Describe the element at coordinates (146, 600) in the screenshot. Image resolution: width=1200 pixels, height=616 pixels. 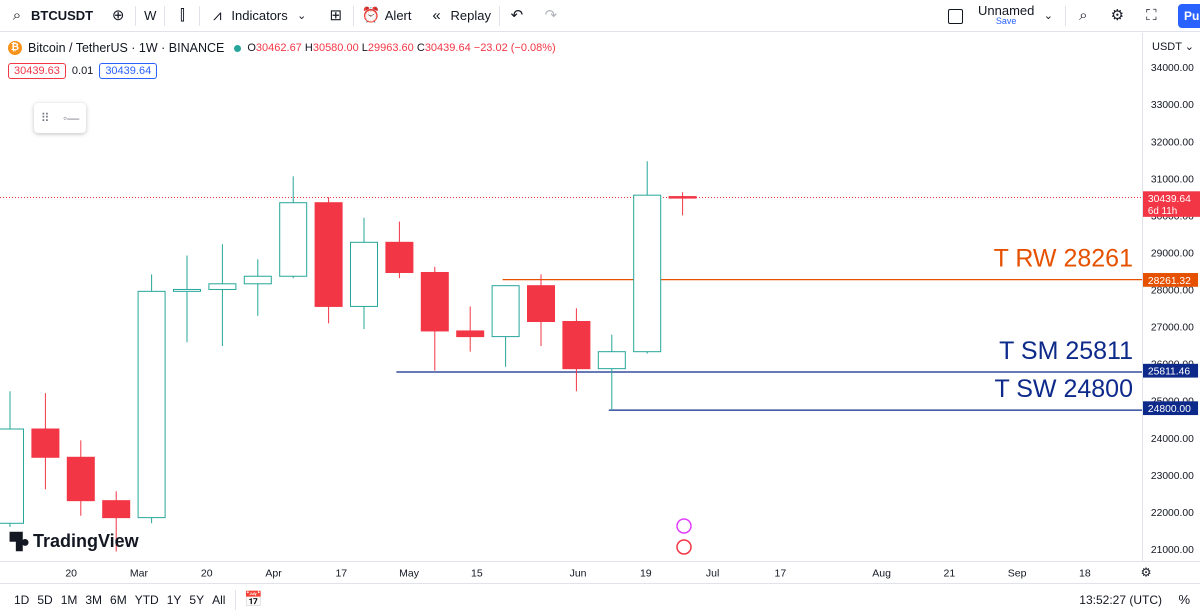
I see `range-ytd: YTD` at that location.